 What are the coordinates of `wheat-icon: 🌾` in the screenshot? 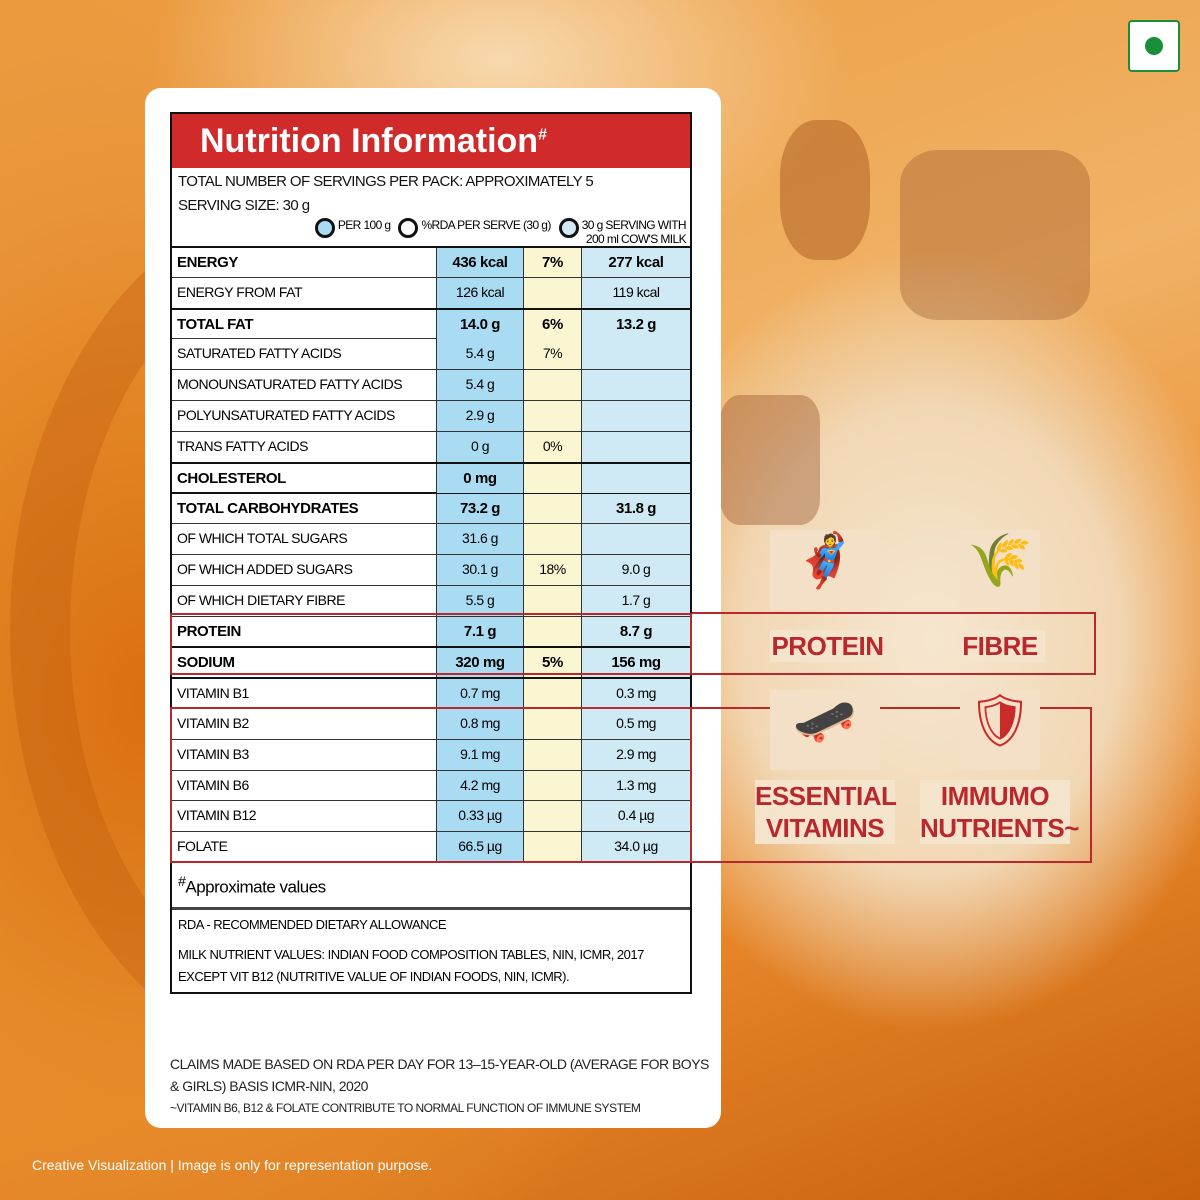 It's located at (1000, 570).